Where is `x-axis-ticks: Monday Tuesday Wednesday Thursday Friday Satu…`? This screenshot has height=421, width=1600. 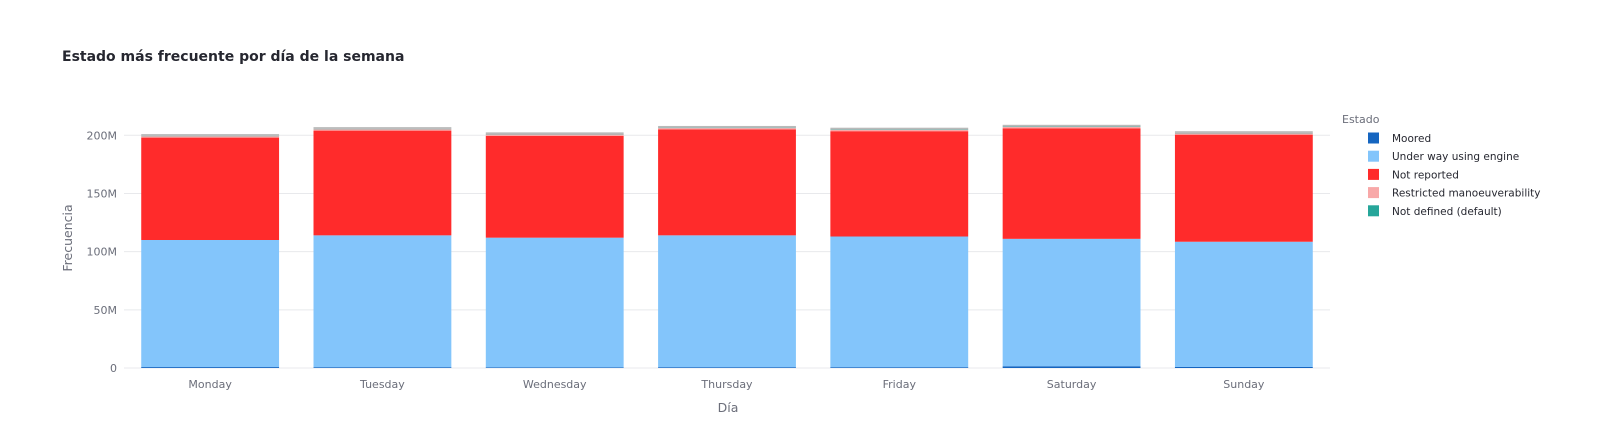
x-axis-ticks: Monday Tuesday Wednesday Thursday Friday Satu… is located at coordinates (726, 384).